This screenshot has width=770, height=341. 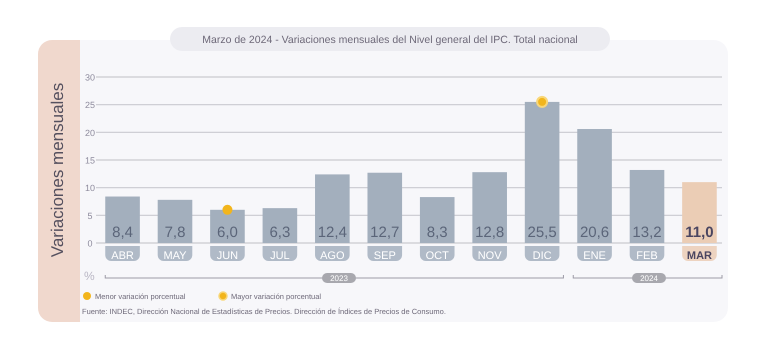 I want to click on x-tick-label: ABR, so click(x=122, y=256).